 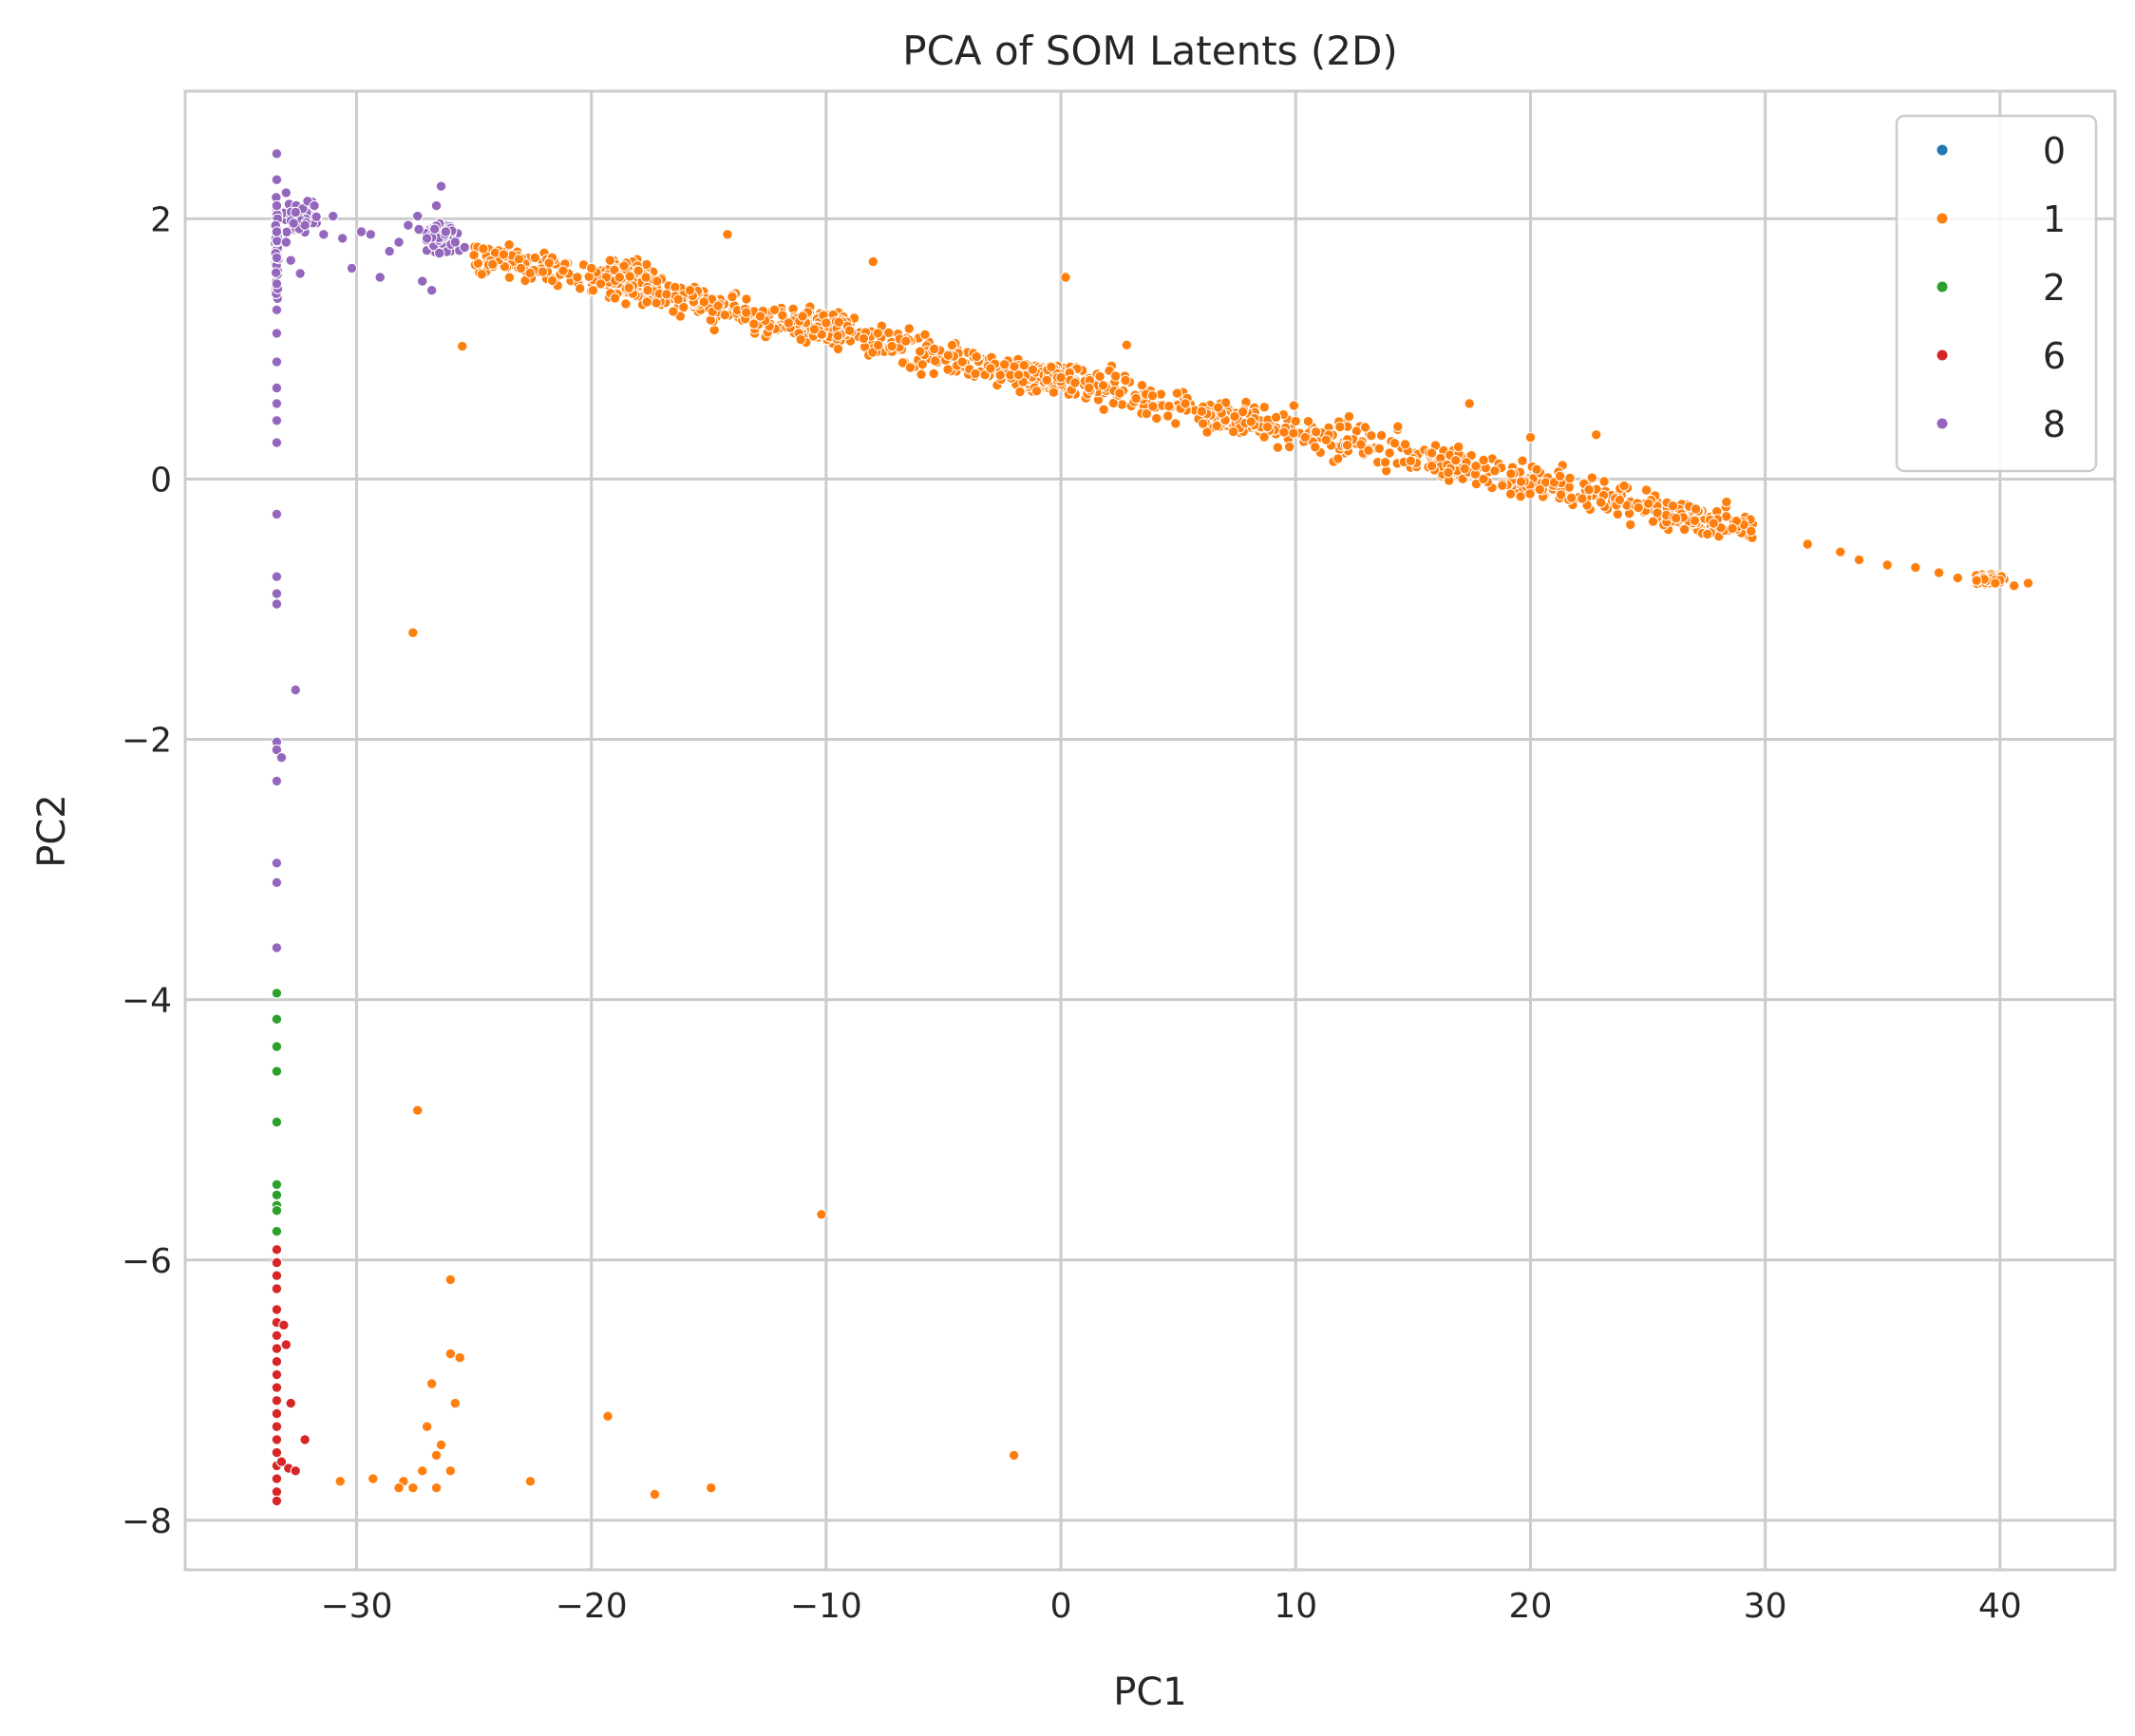 What do you see at coordinates (356, 1606) in the screenshot?
I see `x-tick-label: −30` at bounding box center [356, 1606].